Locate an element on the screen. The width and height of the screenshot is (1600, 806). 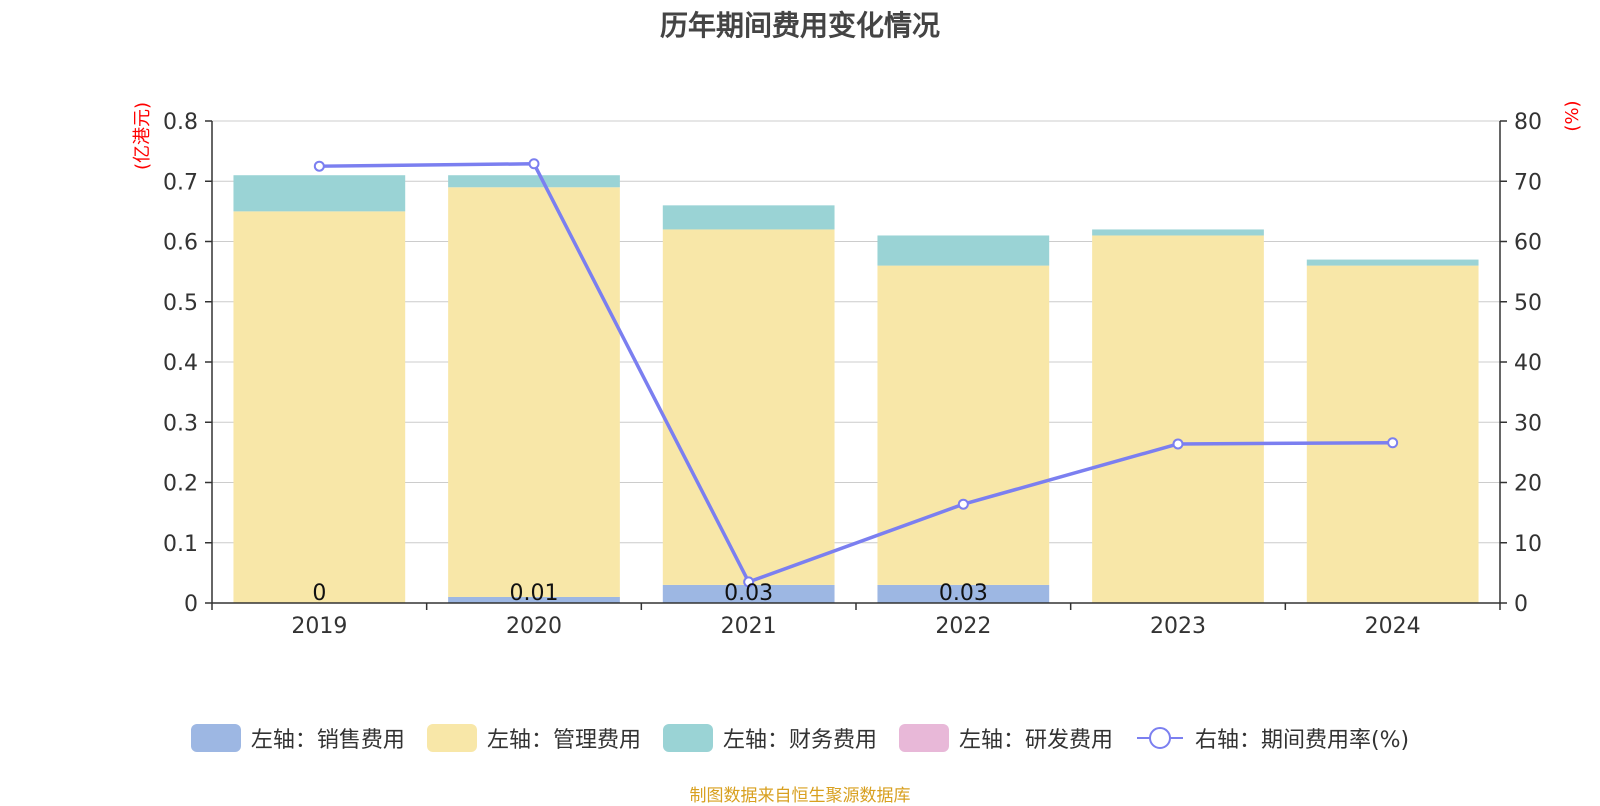
x-axis-tick-label: 2021 is located at coordinates (749, 626).